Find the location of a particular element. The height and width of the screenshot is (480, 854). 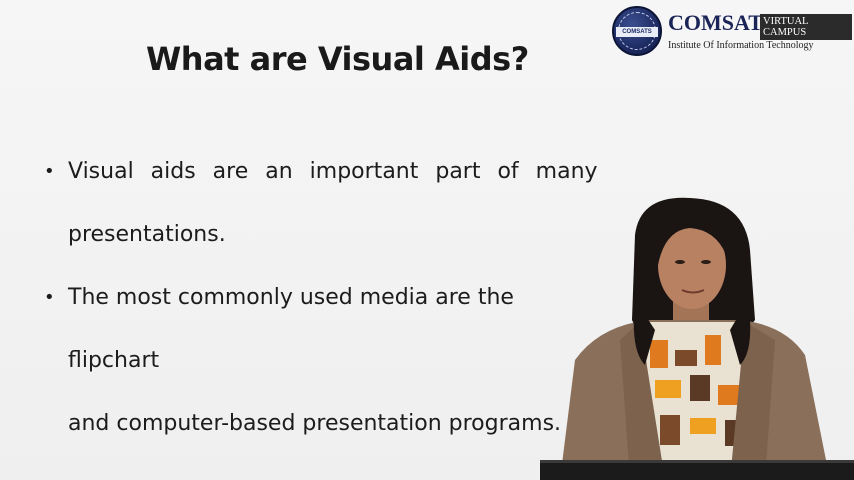

logo-name: COMSATS is located at coordinates (722, 22).